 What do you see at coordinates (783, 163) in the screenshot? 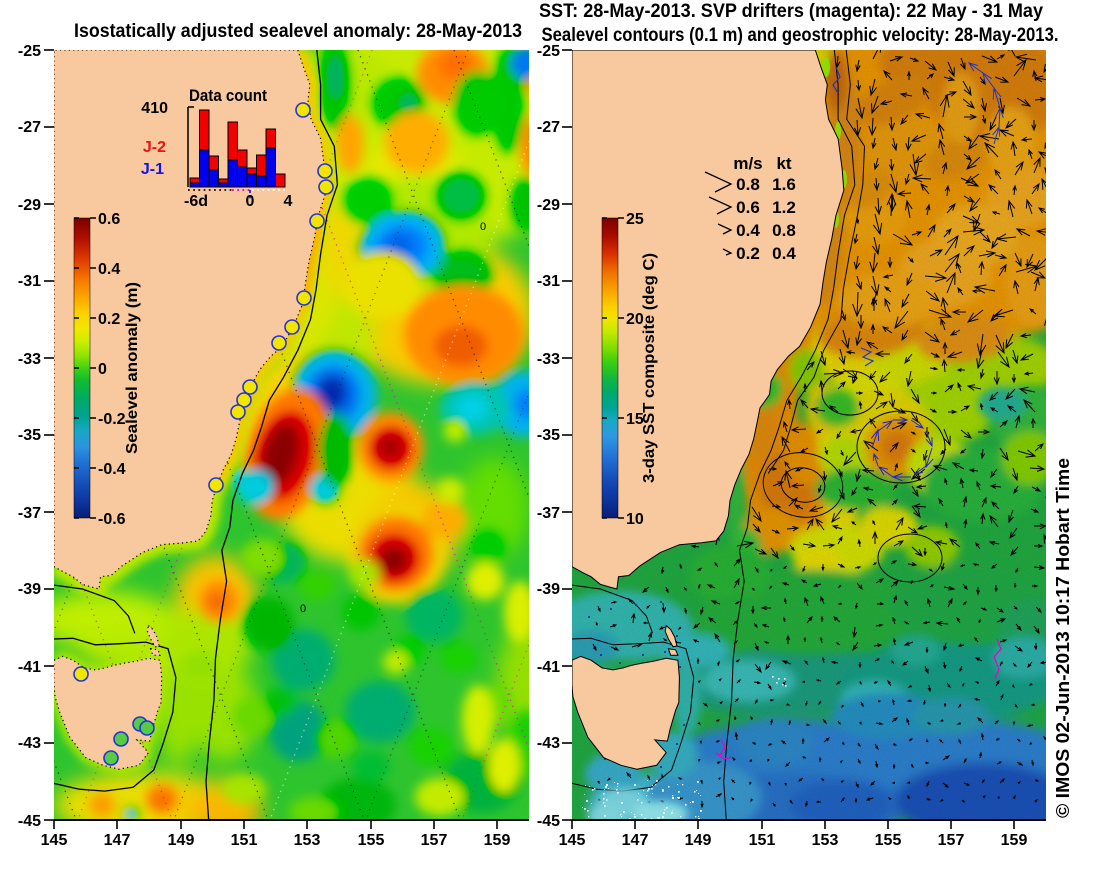
I see `svg-text: kt` at bounding box center [783, 163].